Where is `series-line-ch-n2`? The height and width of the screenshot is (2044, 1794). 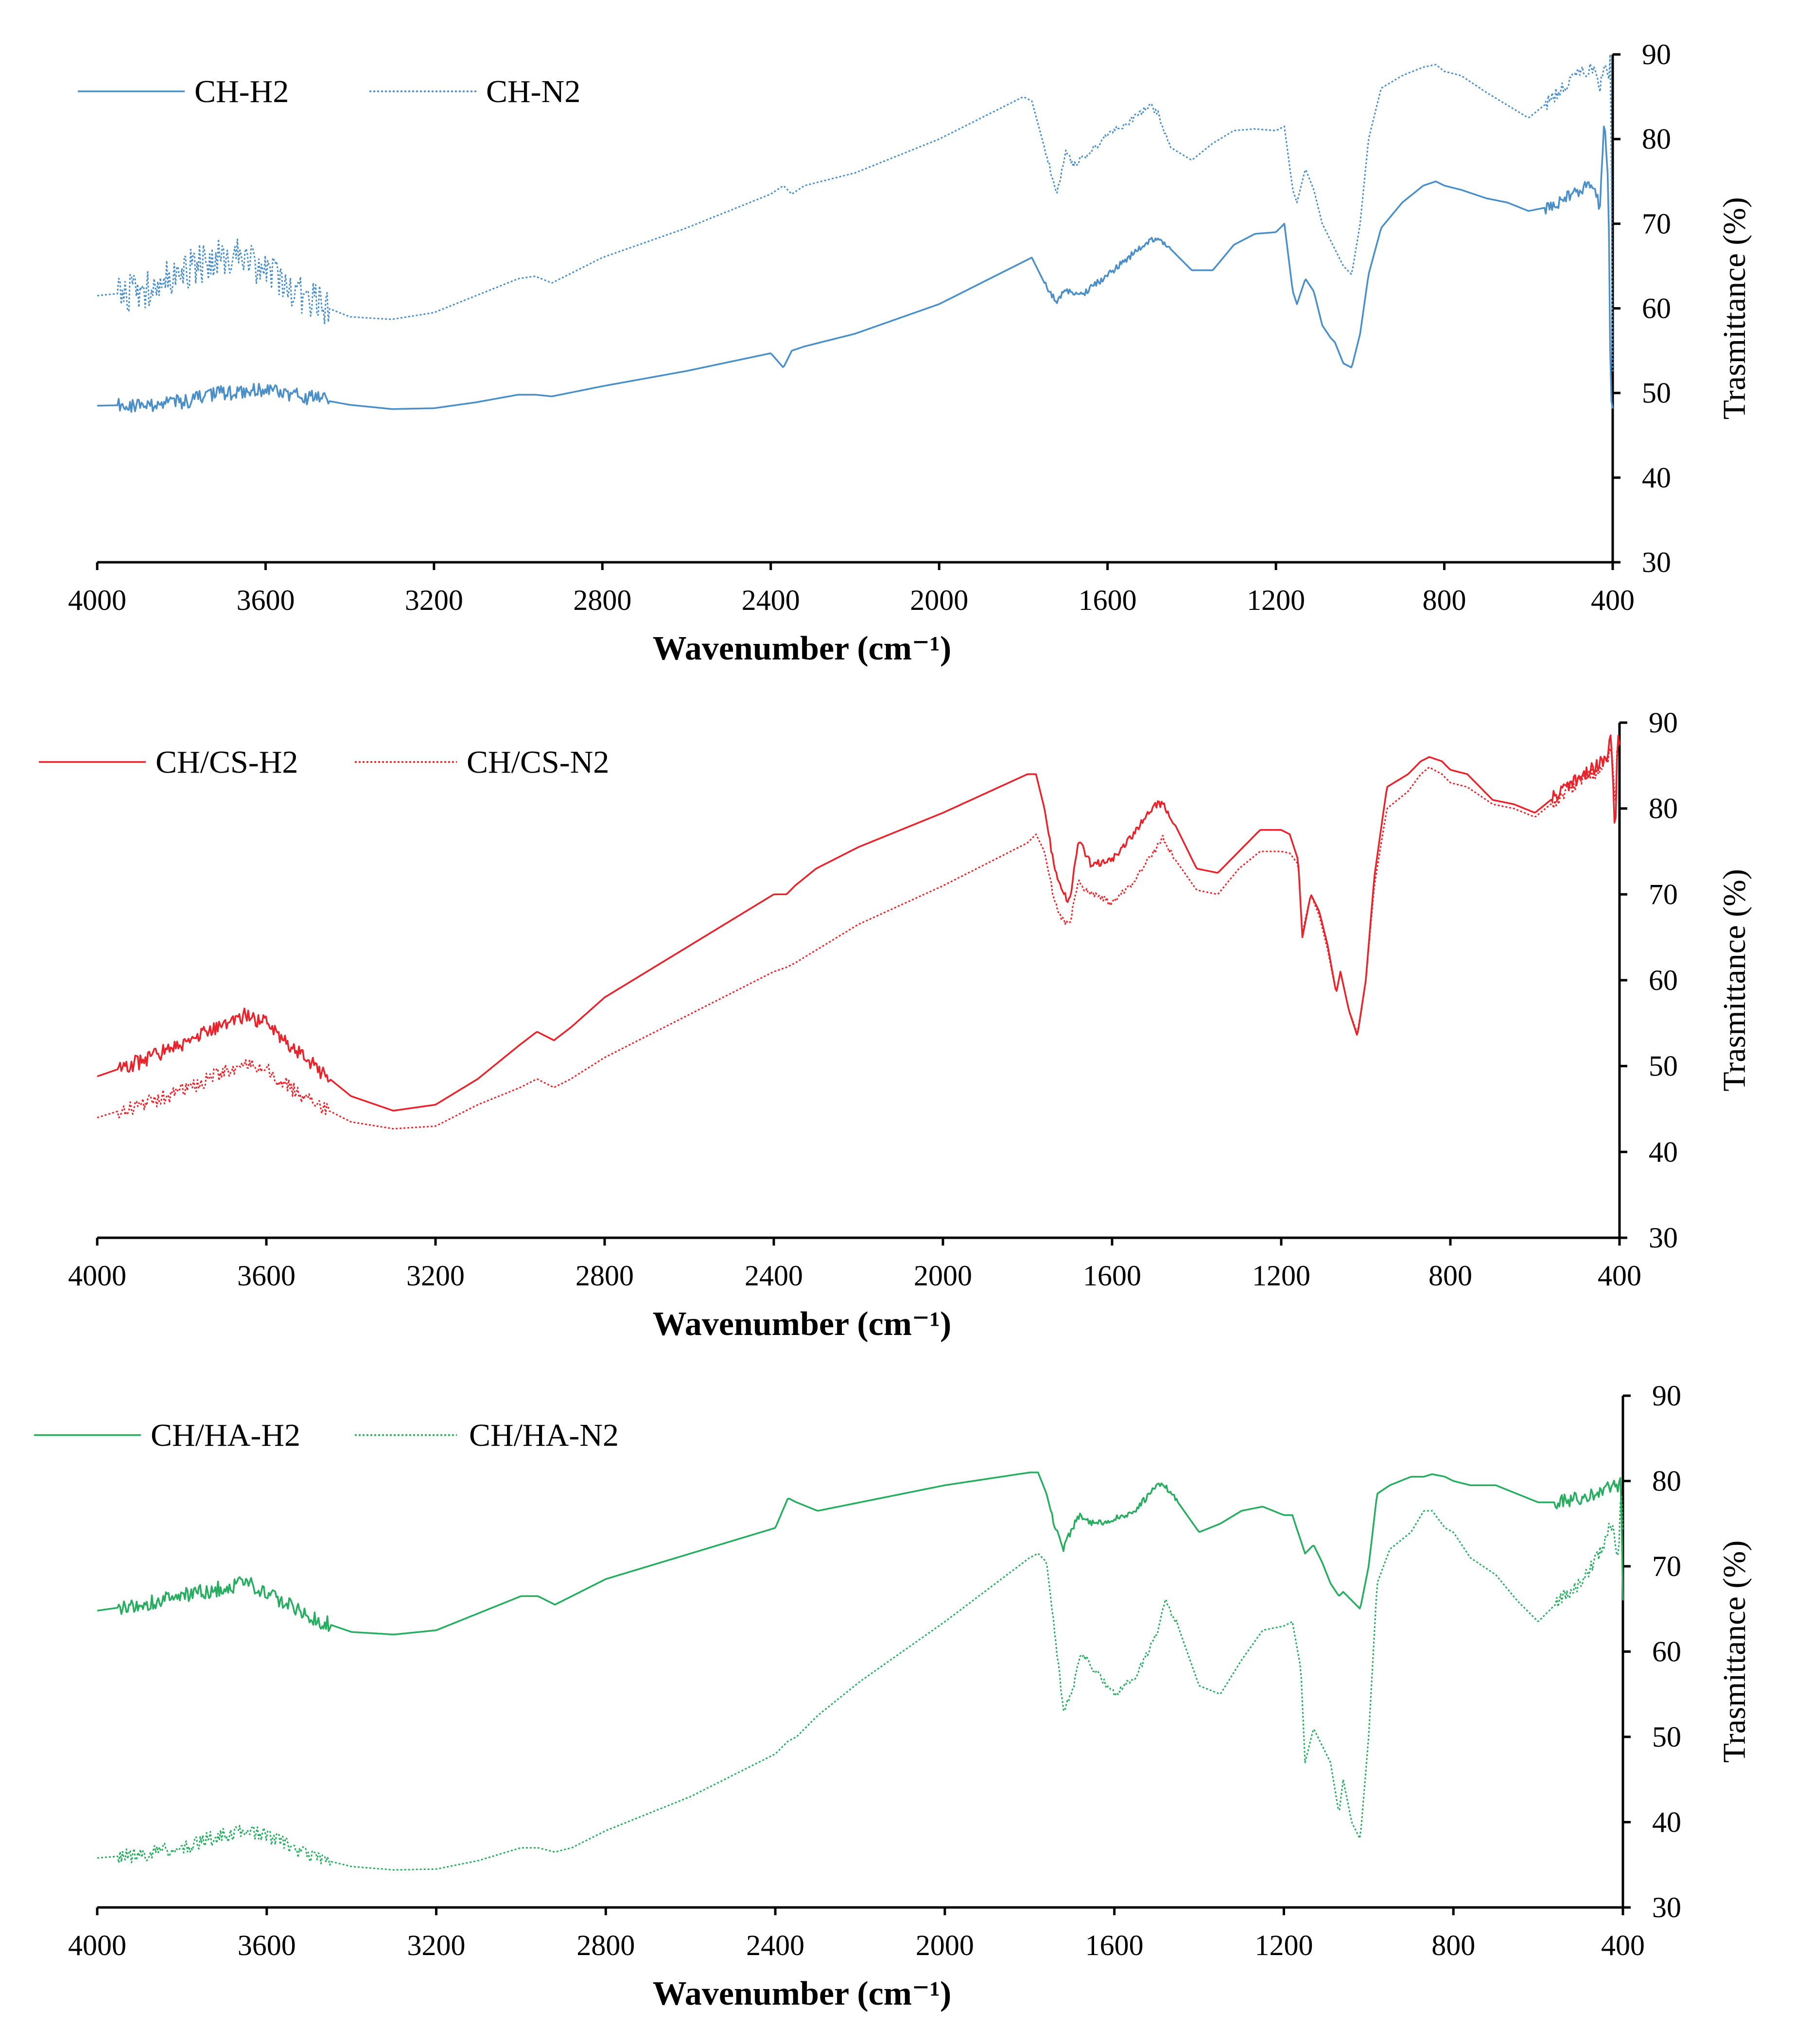 series-line-ch-n2 is located at coordinates (855, 212).